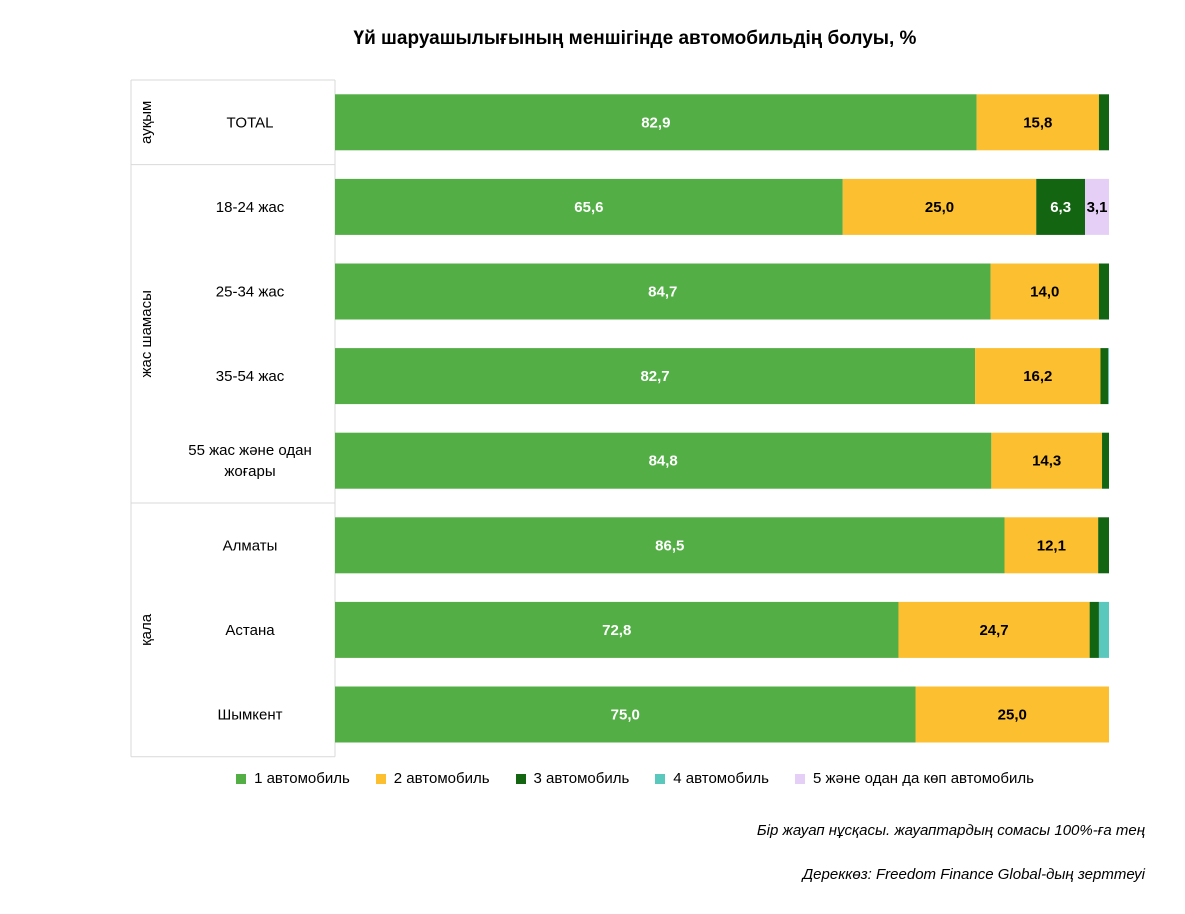 Image resolution: width=1185 pixels, height=914 pixels. I want to click on data-label: 84,8, so click(663, 461).